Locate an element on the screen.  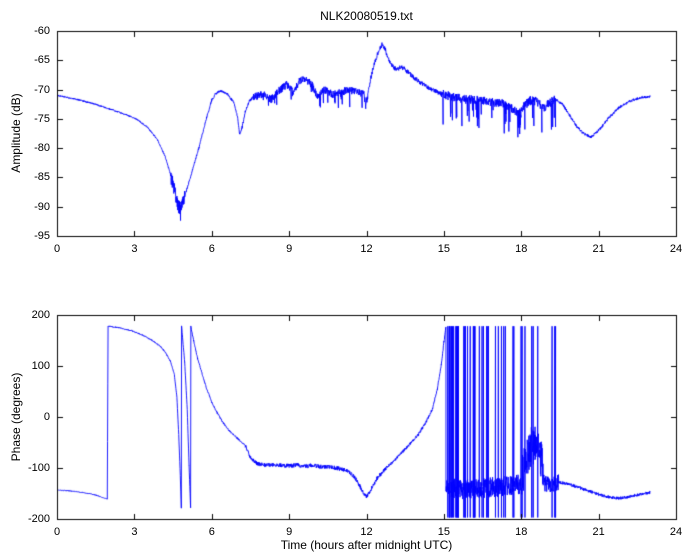
phase-axis-label: Phase (degrees) is located at coordinates (16, 417).